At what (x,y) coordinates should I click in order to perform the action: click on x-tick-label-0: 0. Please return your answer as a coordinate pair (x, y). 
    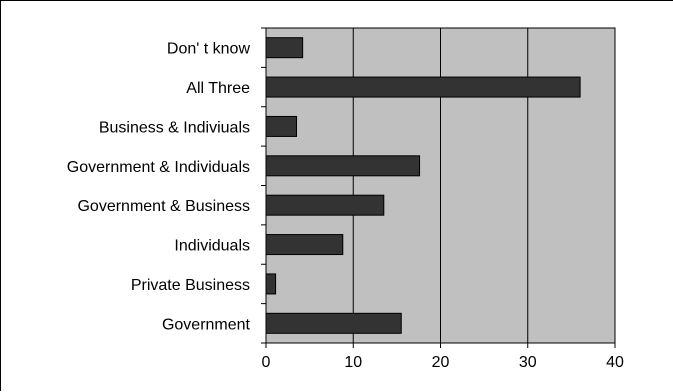
    Looking at the image, I should click on (266, 362).